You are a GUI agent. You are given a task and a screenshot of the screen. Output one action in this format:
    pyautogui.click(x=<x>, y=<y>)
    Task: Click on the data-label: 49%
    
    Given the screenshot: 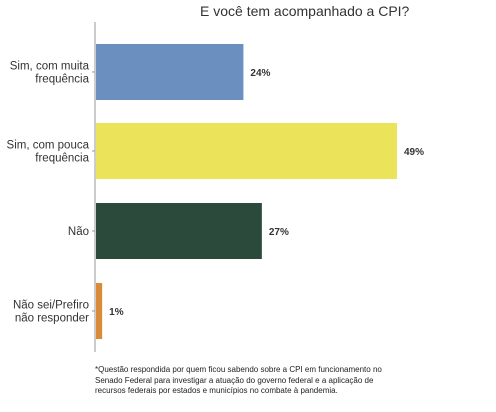 What is the action you would take?
    pyautogui.click(x=414, y=152)
    